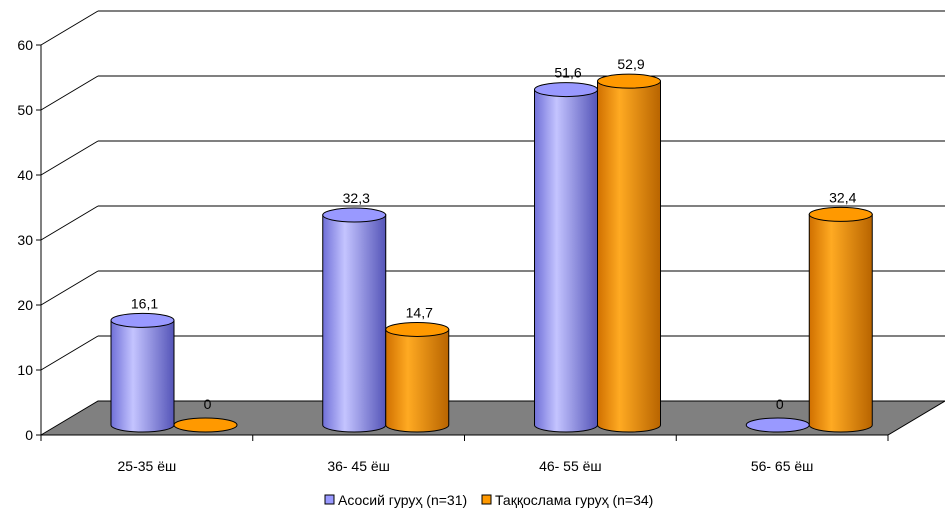 The image size is (945, 522). I want to click on y-tick-label: 0, so click(29, 435).